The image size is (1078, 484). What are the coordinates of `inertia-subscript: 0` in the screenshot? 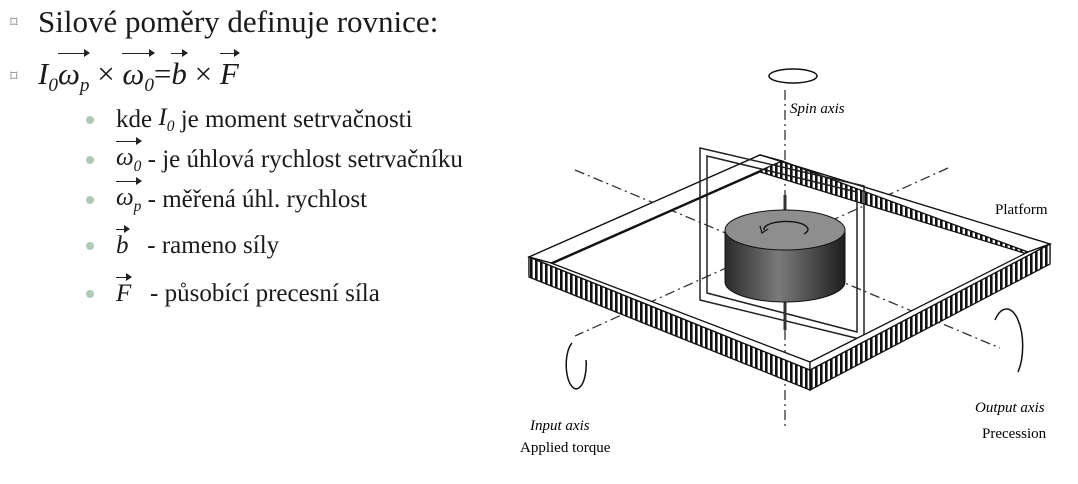 It's located at (53, 86).